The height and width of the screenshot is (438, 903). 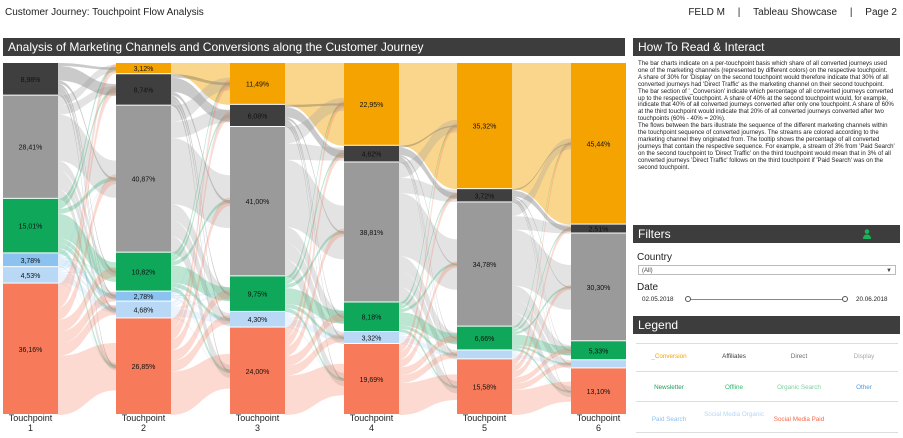 I want to click on legend-item-offline: Offline, so click(x=734, y=387).